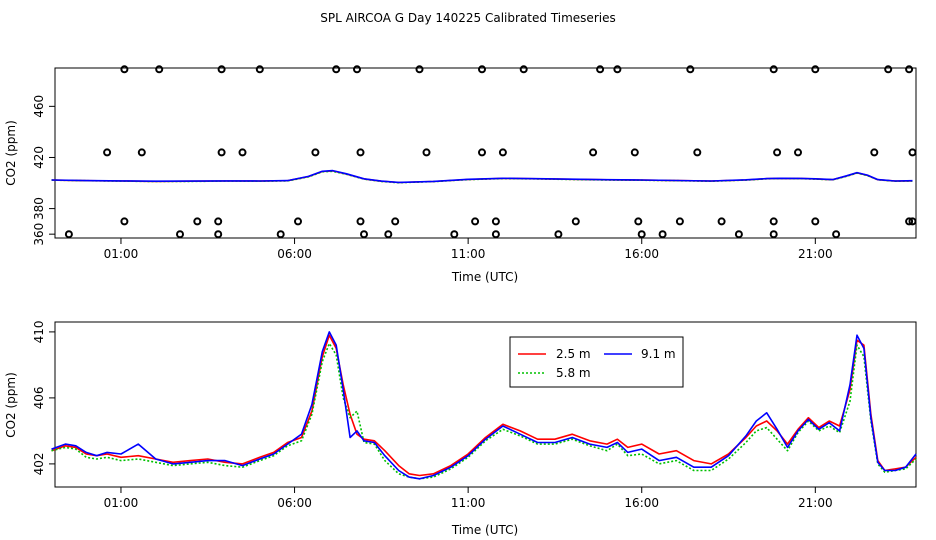 Image resolution: width=936 pixels, height=540 pixels. I want to click on top-x-tick-label: 06:00, so click(294, 254).